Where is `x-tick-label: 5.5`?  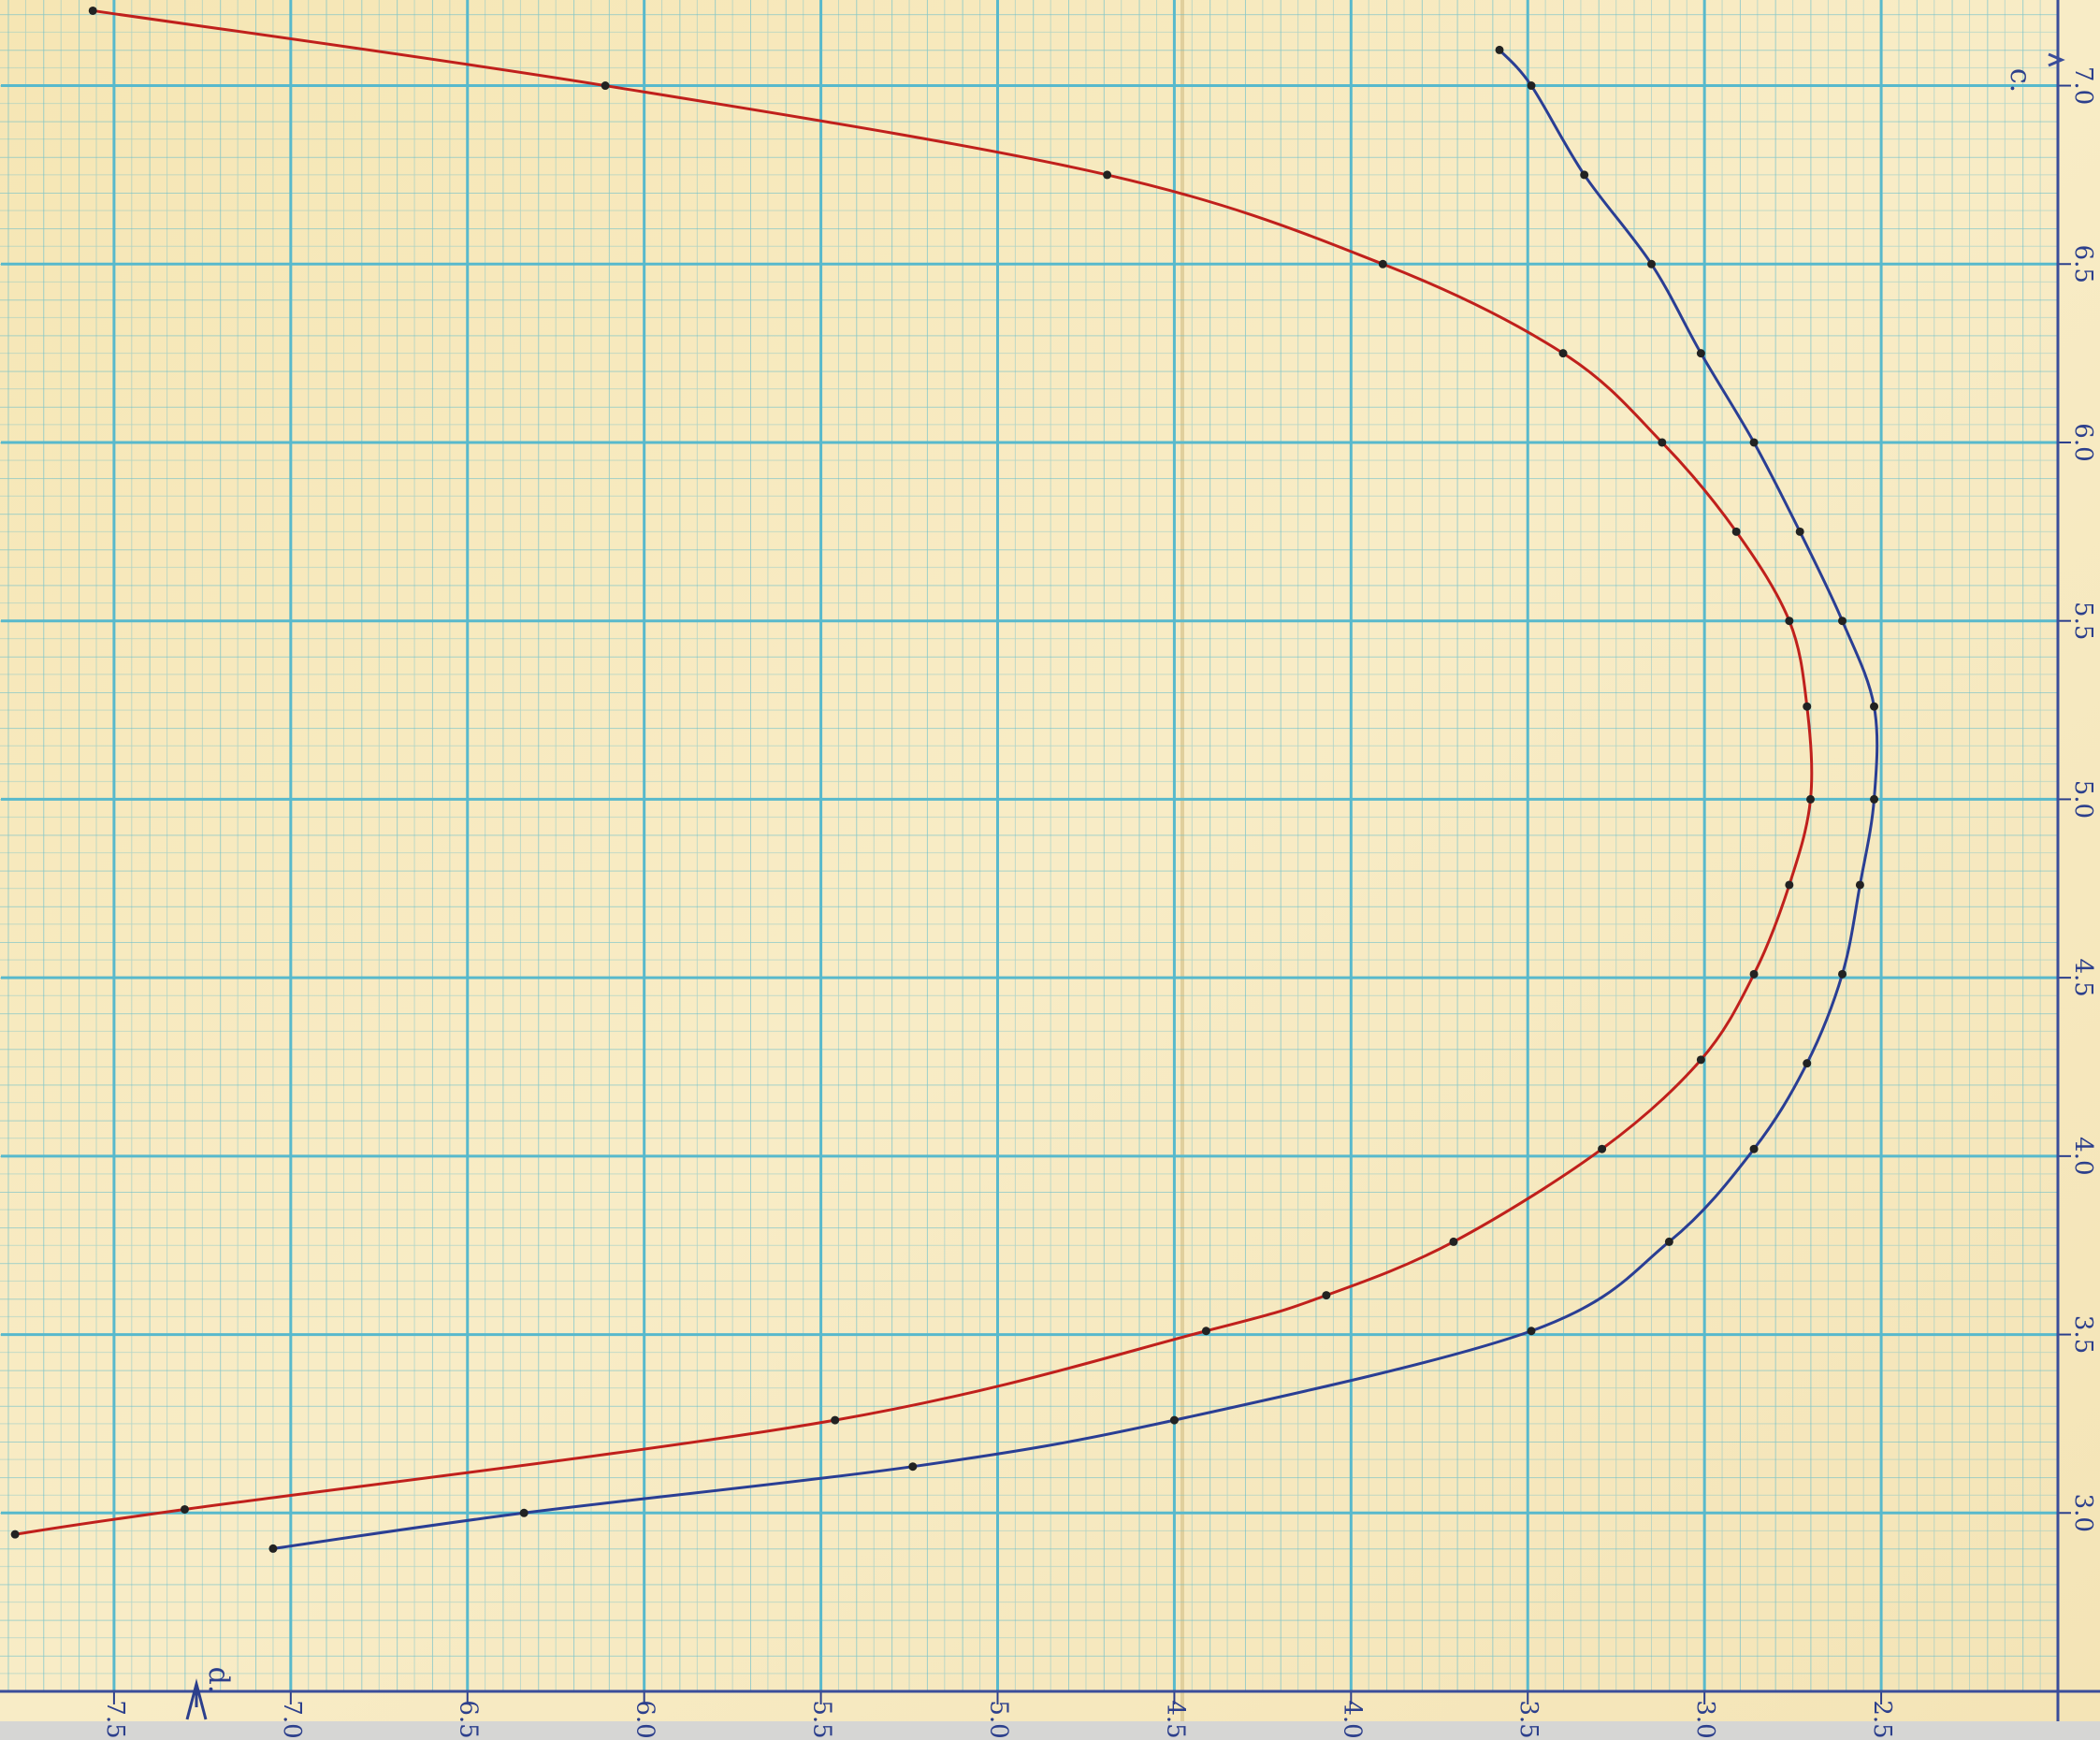 x-tick-label: 5.5 is located at coordinates (822, 1719).